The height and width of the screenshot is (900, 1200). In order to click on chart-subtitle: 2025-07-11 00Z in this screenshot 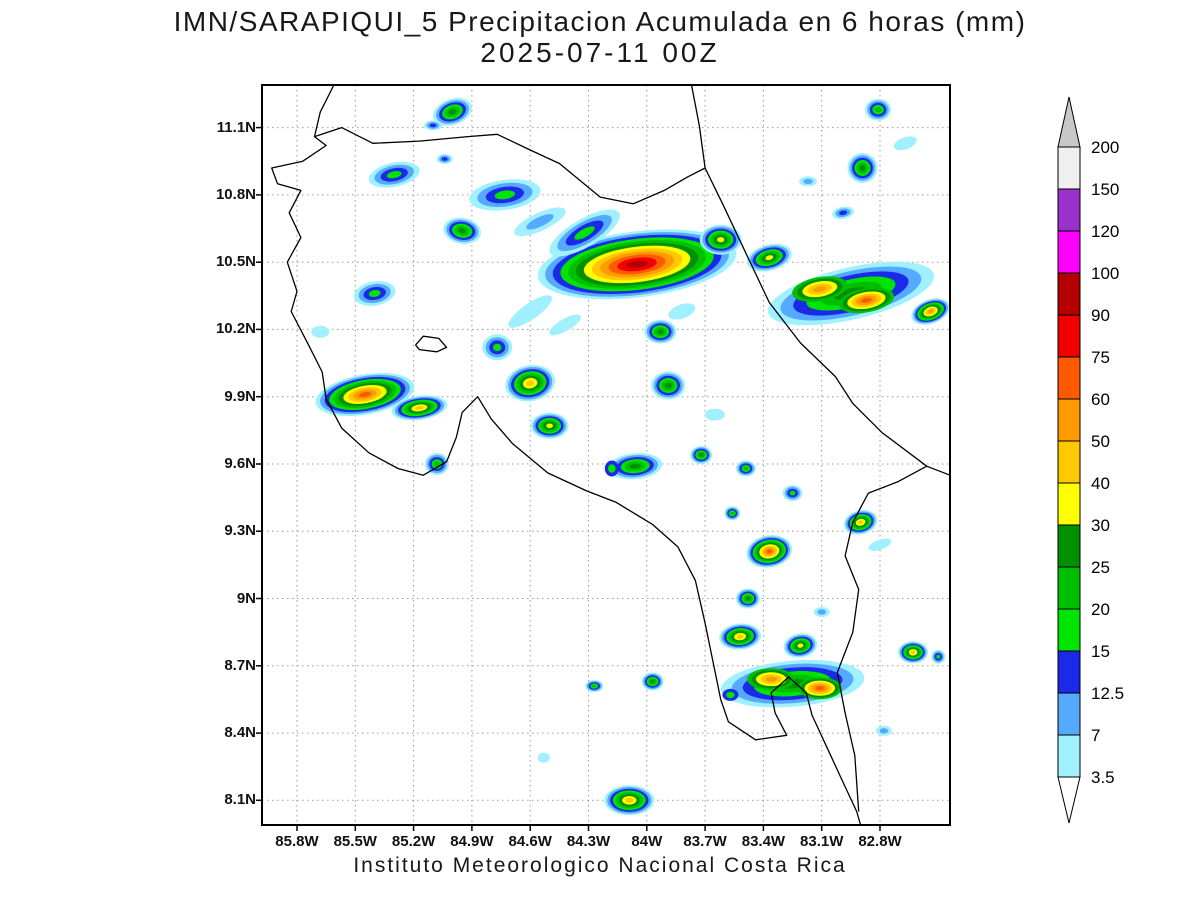, I will do `click(600, 52)`.